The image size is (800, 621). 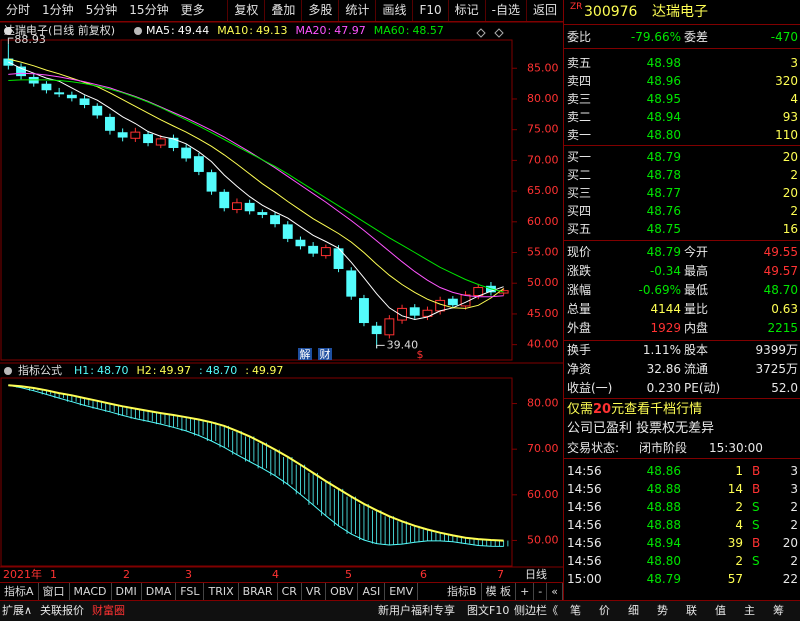 I want to click on side-tab: 主, so click(x=749, y=610).